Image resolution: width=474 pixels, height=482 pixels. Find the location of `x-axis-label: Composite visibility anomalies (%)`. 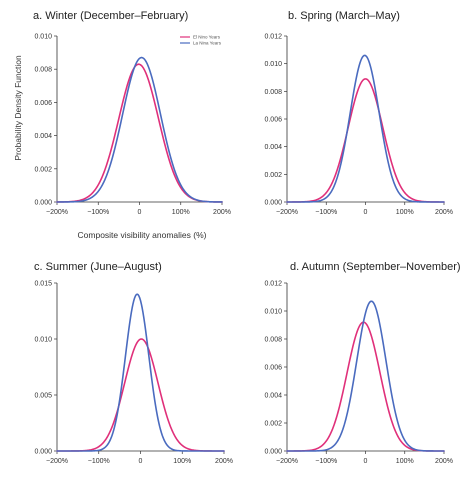

x-axis-label: Composite visibility anomalies (%) is located at coordinates (142, 235).